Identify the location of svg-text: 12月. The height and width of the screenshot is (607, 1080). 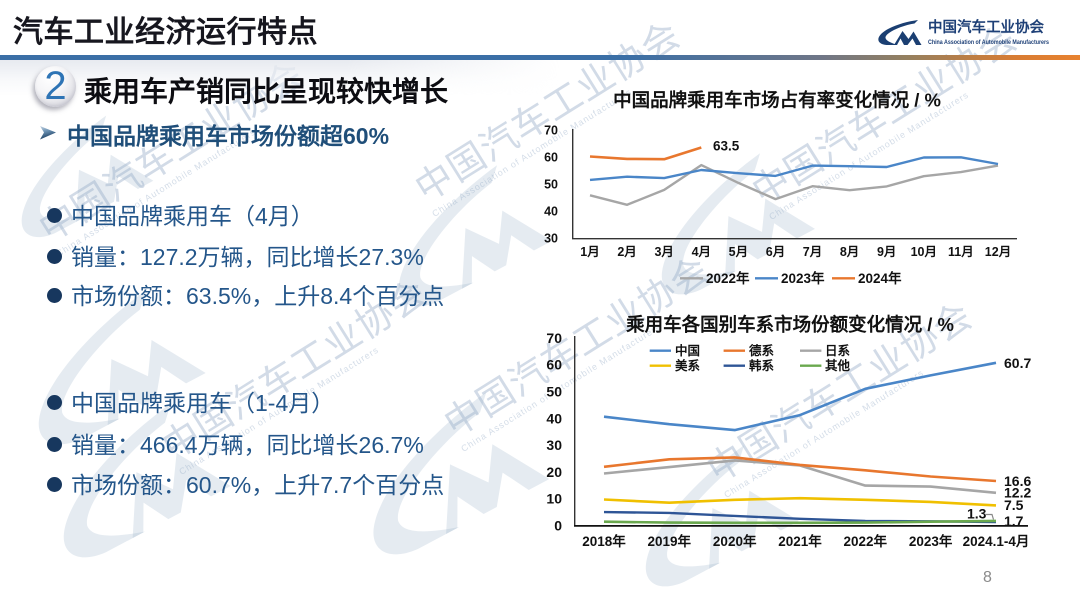
(998, 252).